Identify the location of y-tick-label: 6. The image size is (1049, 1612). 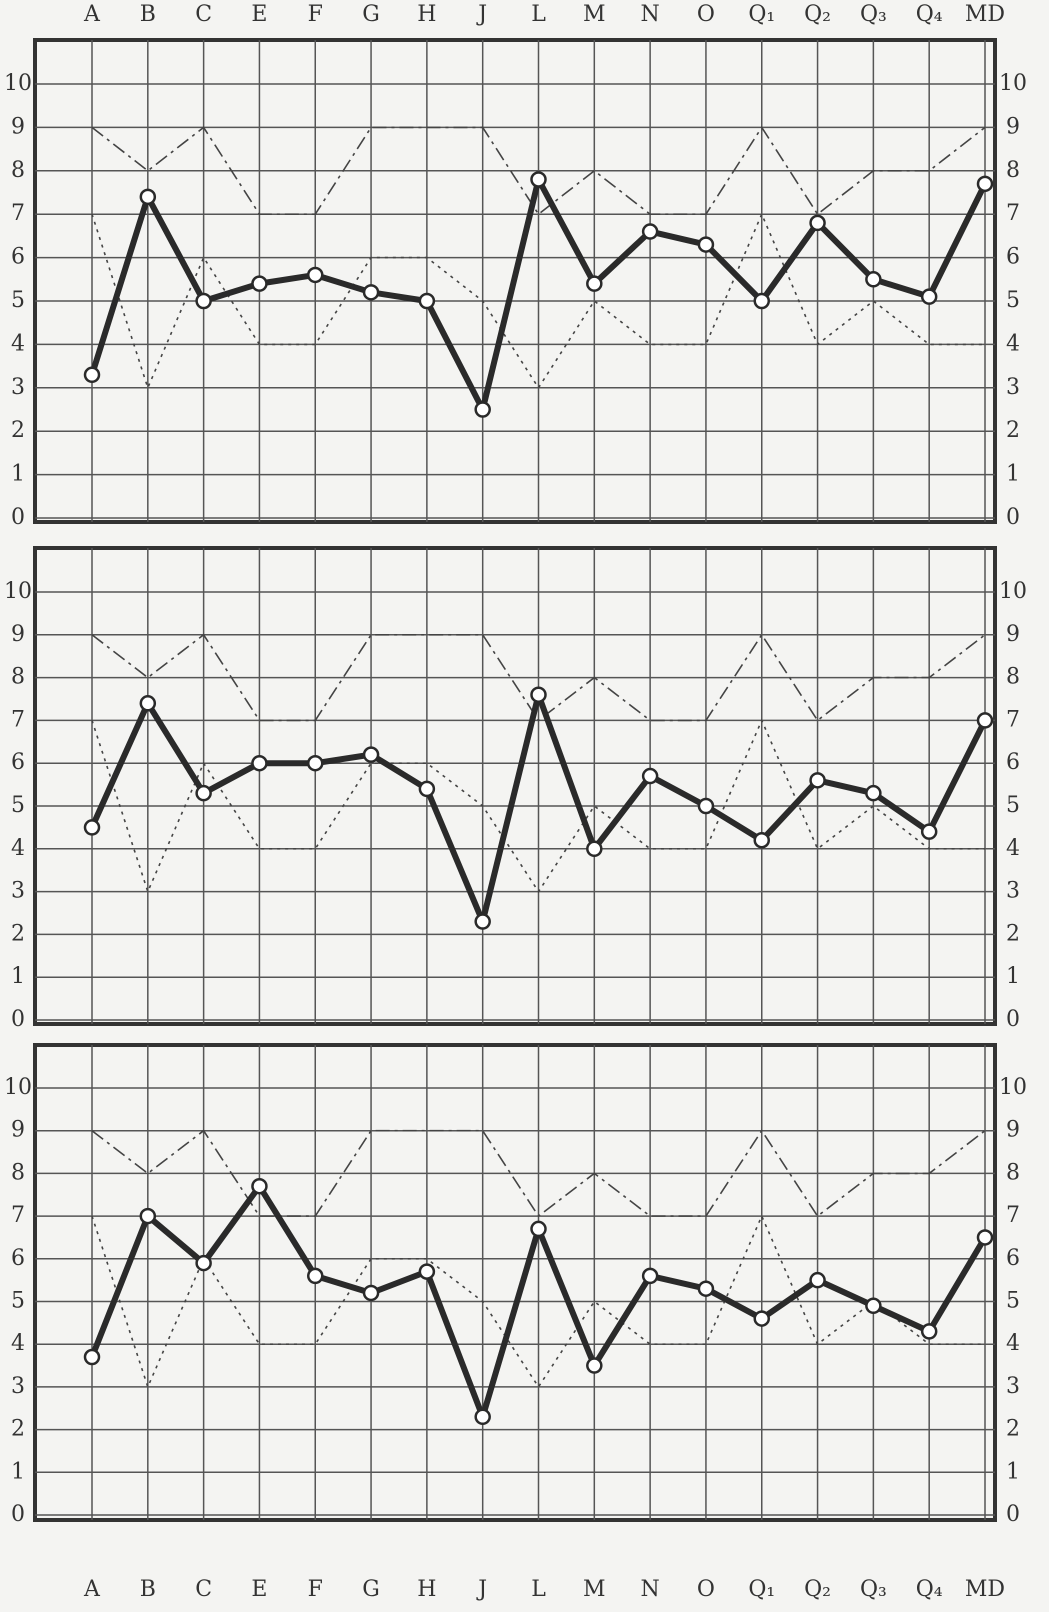
(18, 1258).